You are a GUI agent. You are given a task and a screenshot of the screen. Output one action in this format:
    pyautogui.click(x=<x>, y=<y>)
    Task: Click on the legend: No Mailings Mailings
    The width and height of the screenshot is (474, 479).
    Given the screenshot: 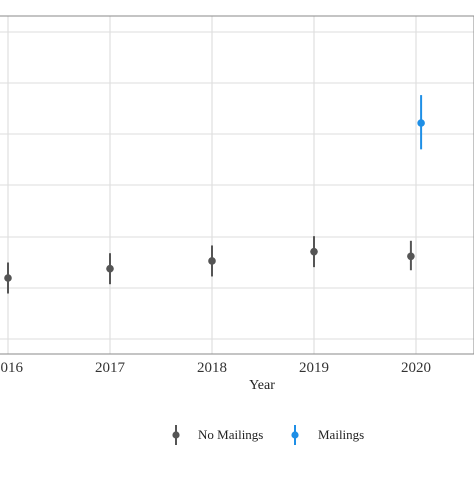 What is the action you would take?
    pyautogui.click(x=268, y=435)
    